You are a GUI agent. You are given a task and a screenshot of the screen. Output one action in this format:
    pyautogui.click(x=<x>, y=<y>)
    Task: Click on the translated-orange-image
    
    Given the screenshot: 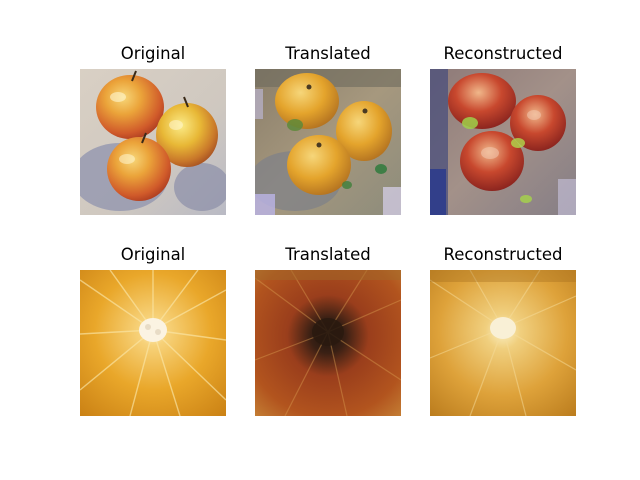 What is the action you would take?
    pyautogui.click(x=328, y=343)
    